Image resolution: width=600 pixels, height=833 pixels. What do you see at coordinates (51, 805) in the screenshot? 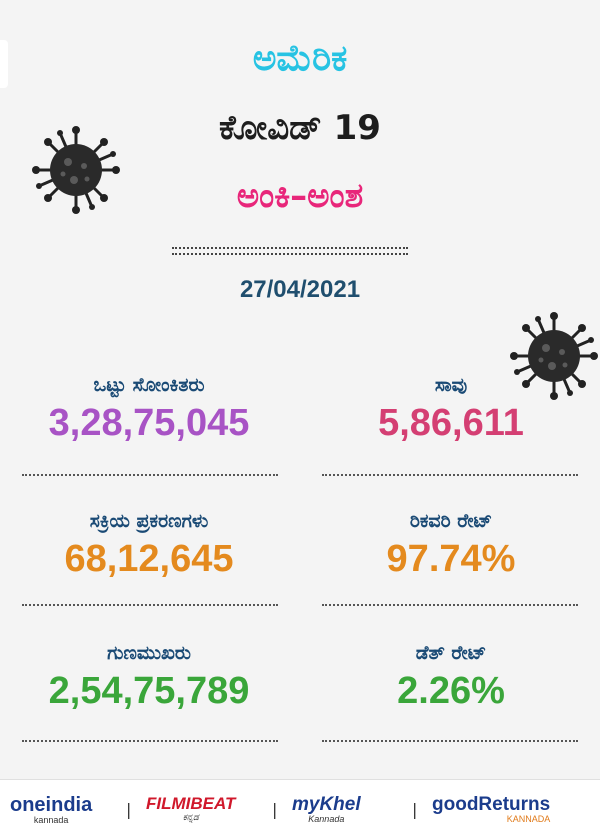
I see `brand-name: oneindia` at bounding box center [51, 805].